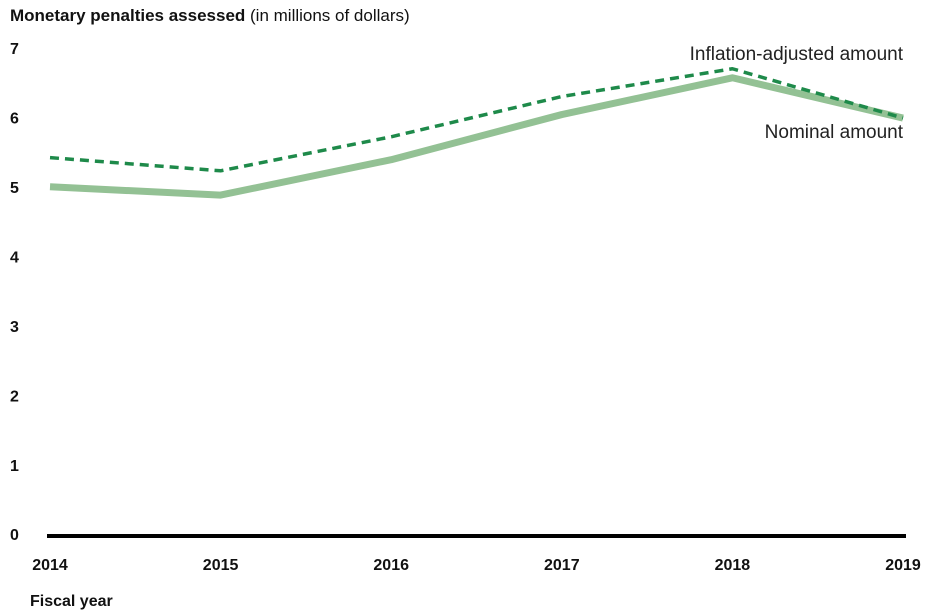 The image size is (936, 614). What do you see at coordinates (14, 466) in the screenshot?
I see `y-tick-label: 1` at bounding box center [14, 466].